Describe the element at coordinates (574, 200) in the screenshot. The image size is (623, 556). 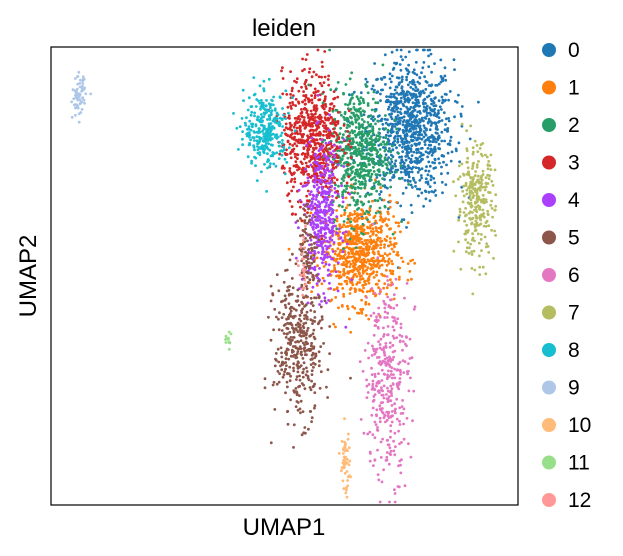
I see `legend-label-4: 4` at that location.